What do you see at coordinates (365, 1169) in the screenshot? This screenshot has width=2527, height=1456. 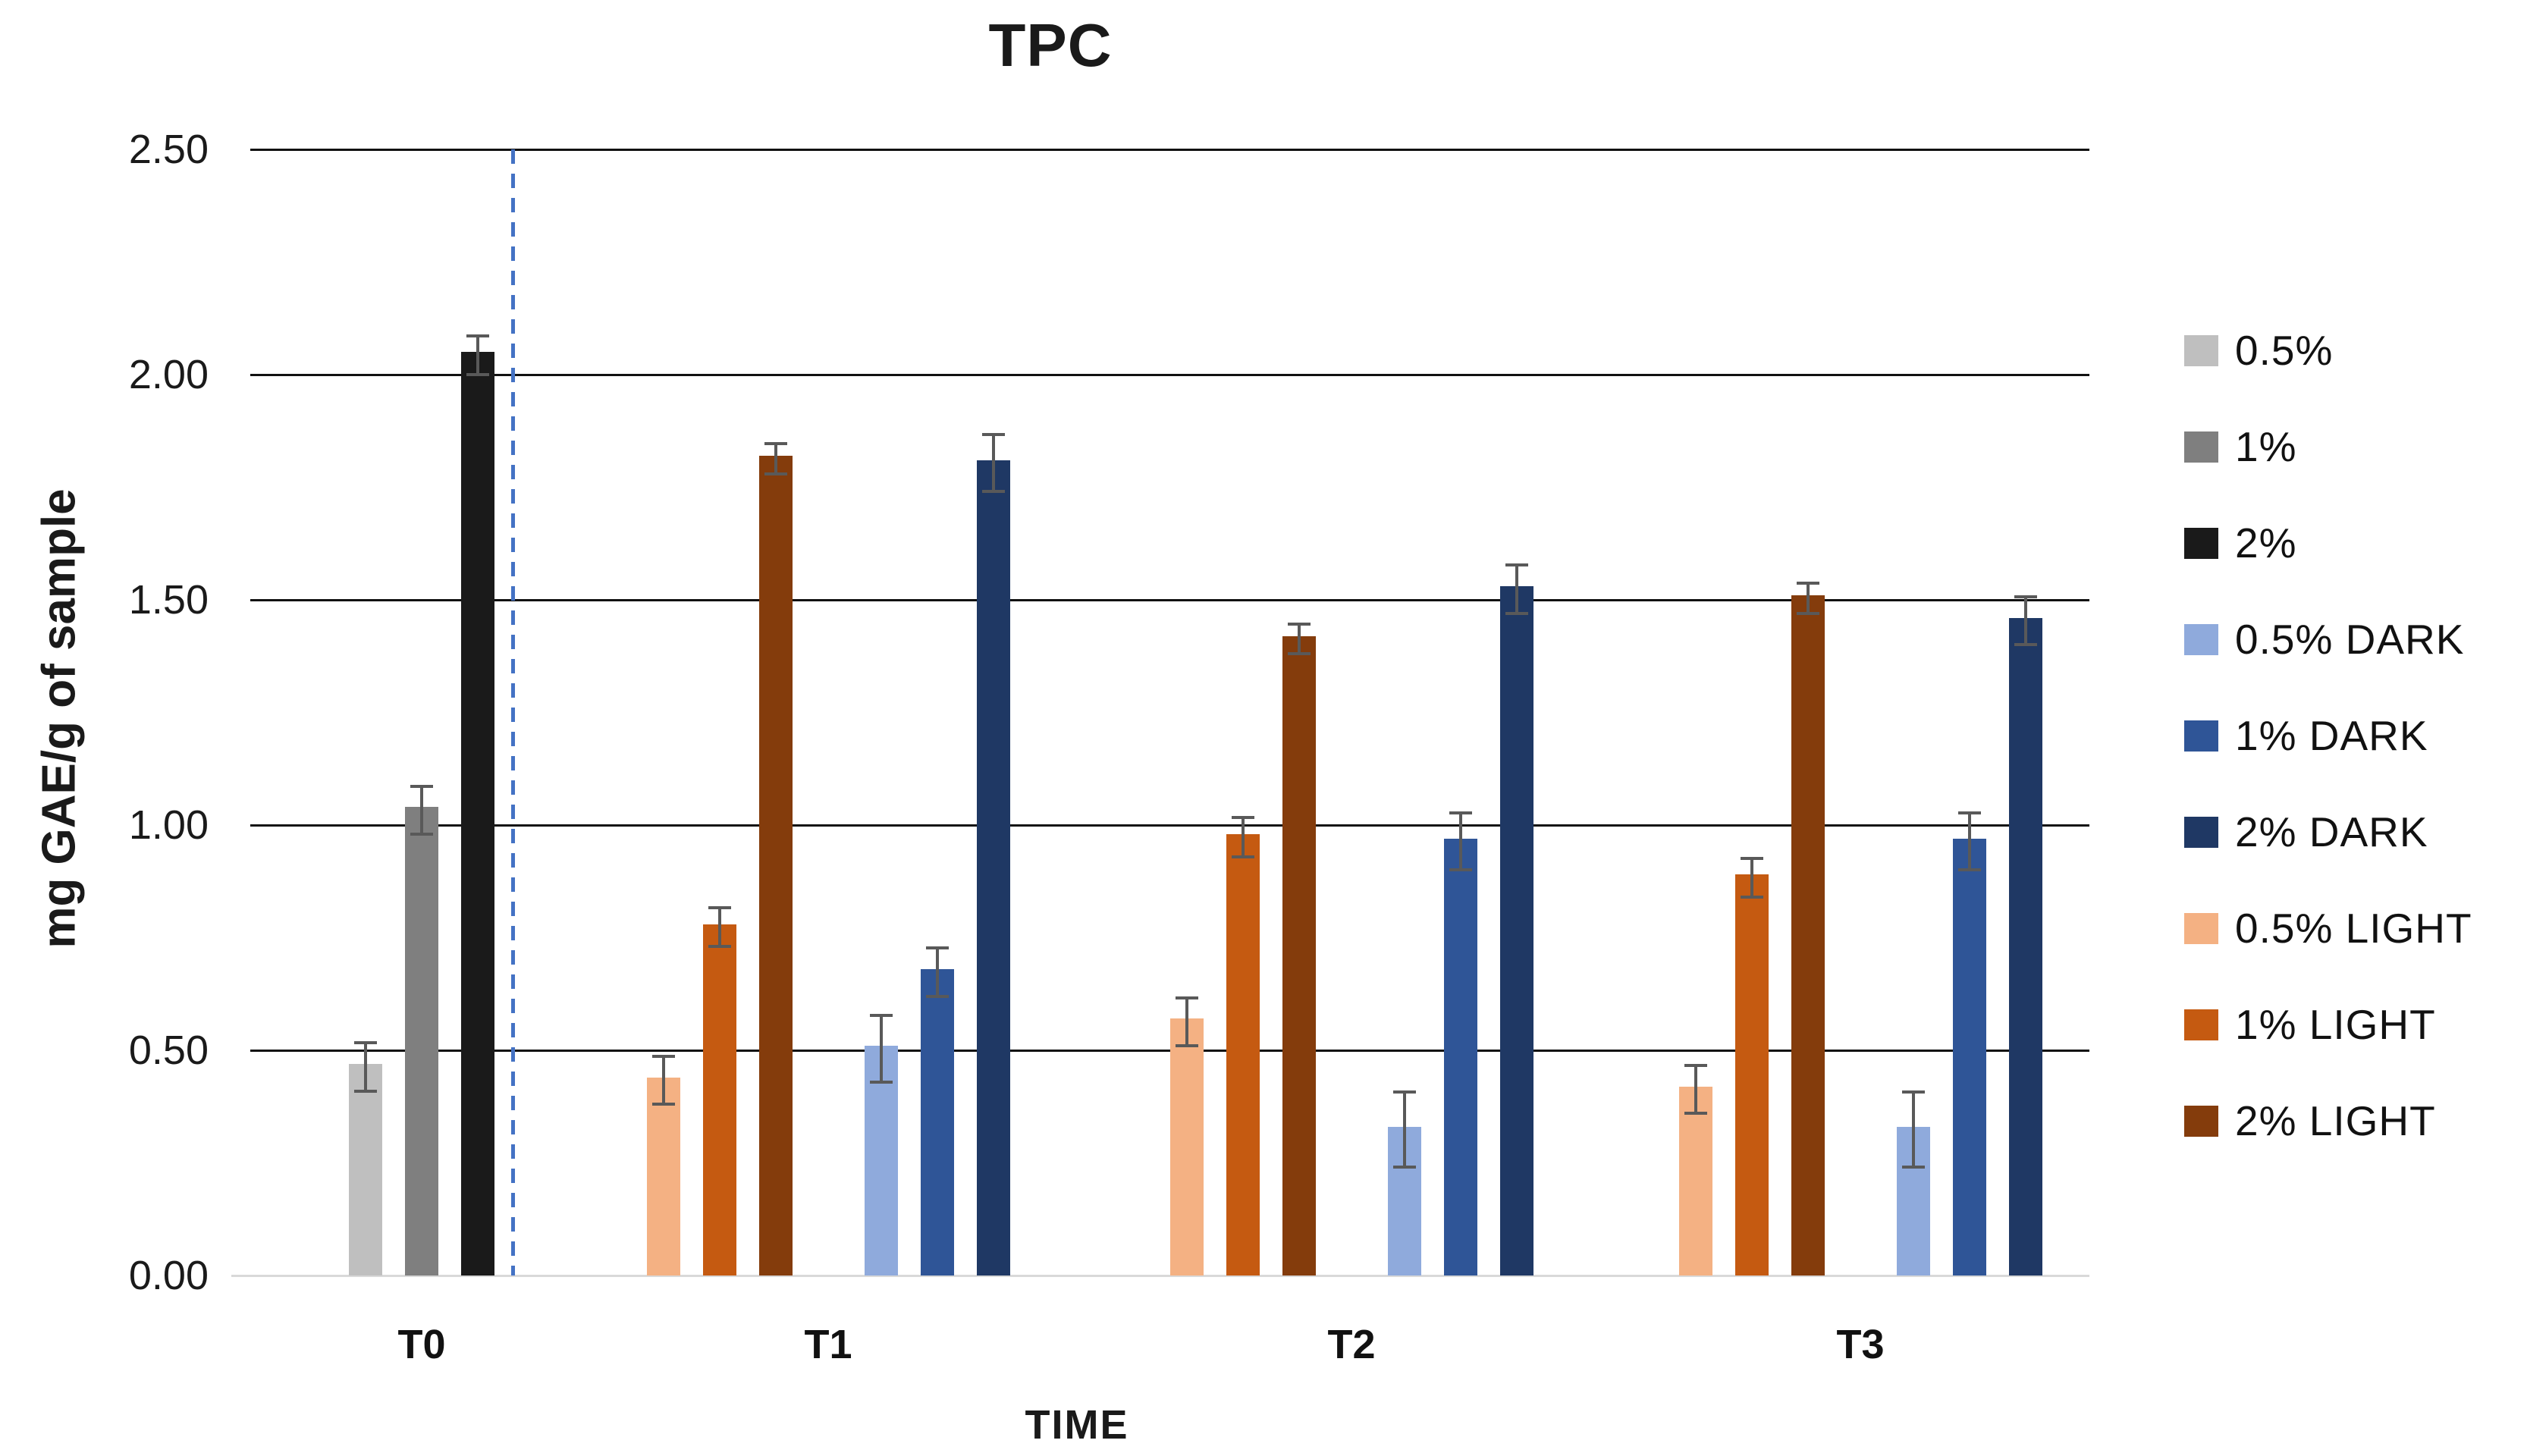 I see `bar-t0-0-5pct` at bounding box center [365, 1169].